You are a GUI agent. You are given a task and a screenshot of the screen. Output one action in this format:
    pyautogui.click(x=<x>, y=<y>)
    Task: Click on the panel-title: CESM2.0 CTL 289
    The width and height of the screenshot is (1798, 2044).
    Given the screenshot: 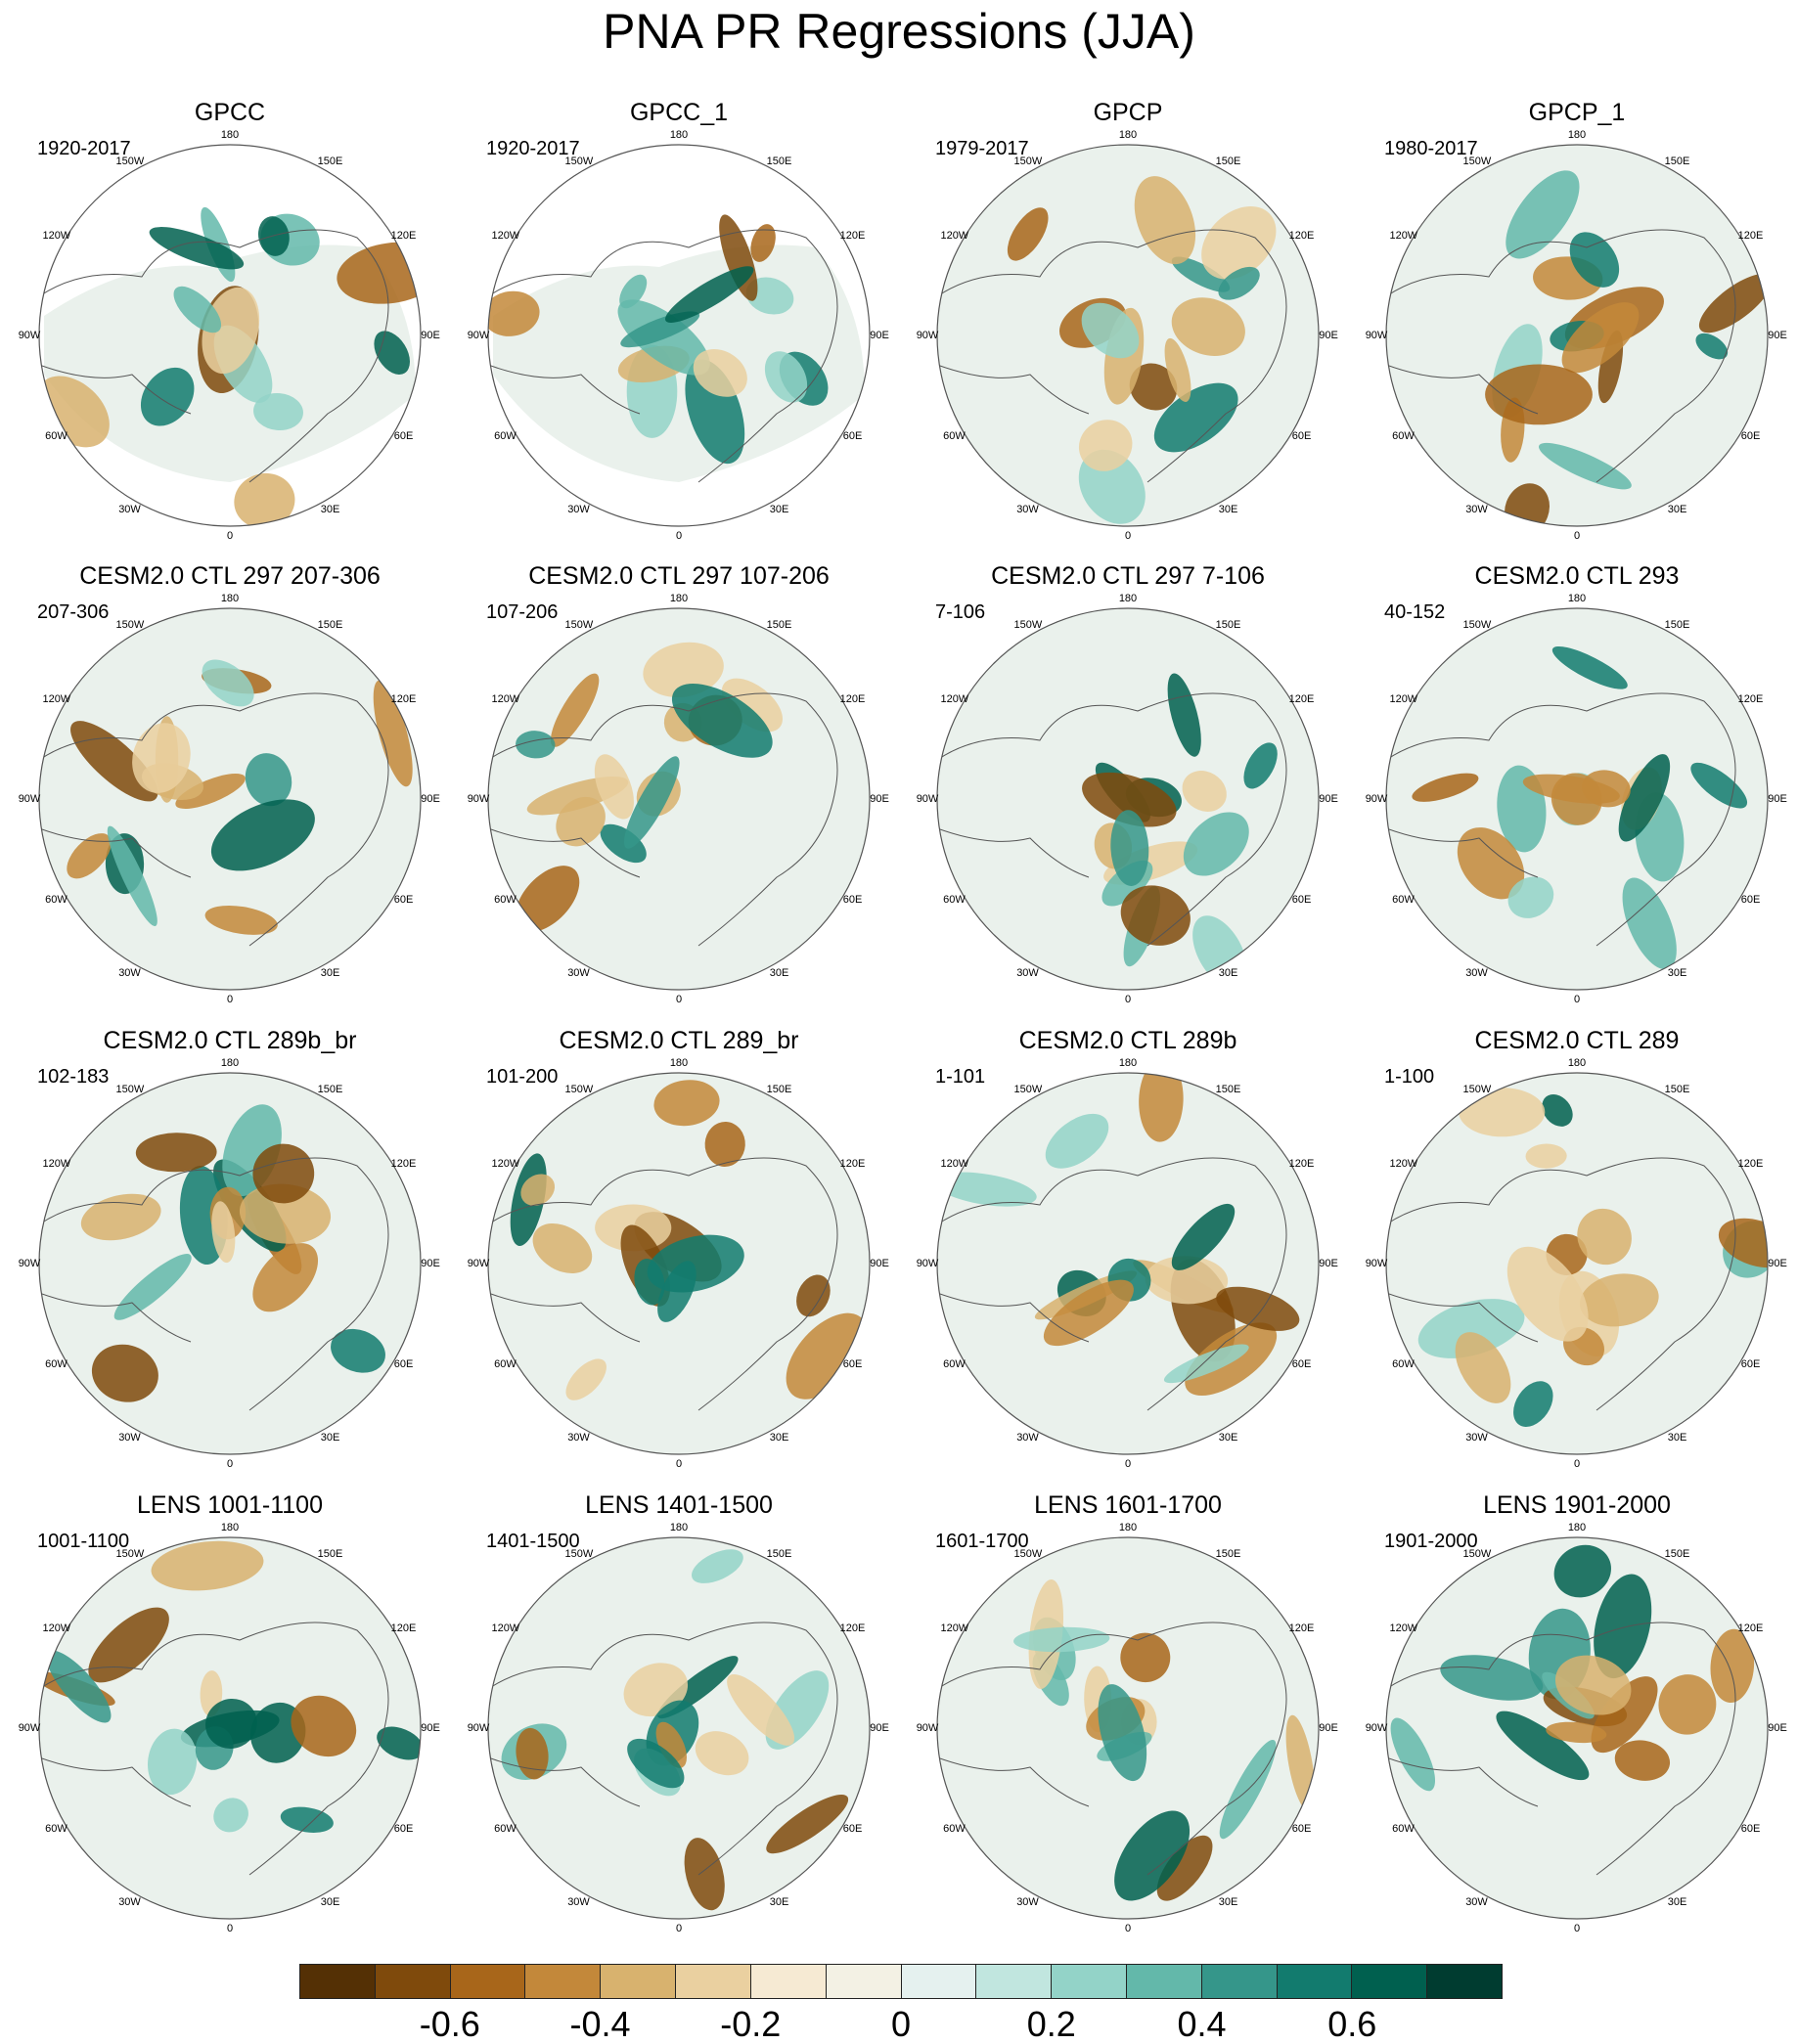 What is the action you would take?
    pyautogui.click(x=1577, y=1040)
    